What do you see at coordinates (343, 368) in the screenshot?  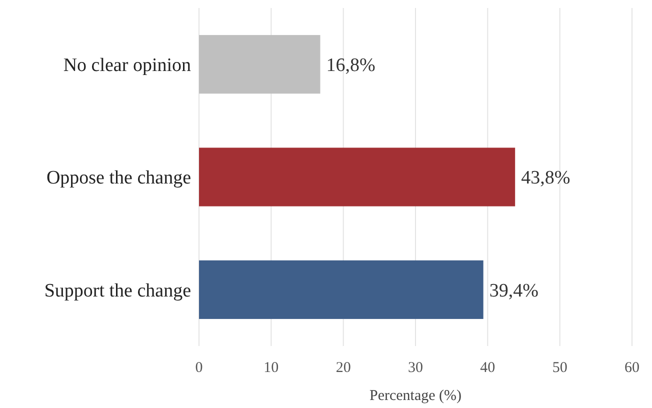 I see `x-tick-label: 20` at bounding box center [343, 368].